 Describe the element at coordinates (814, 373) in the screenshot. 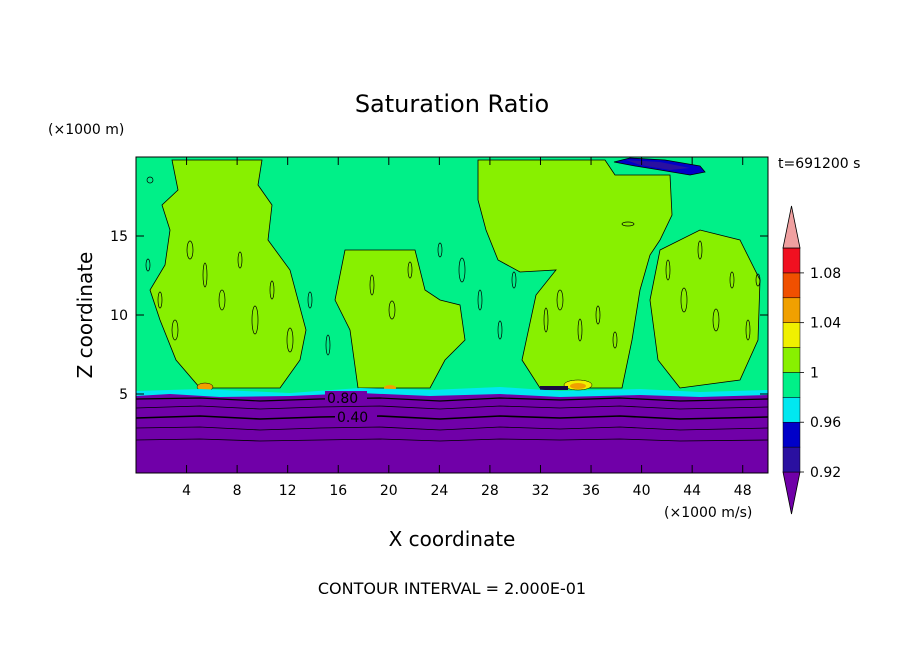

I see `colorbar-label: 1` at that location.